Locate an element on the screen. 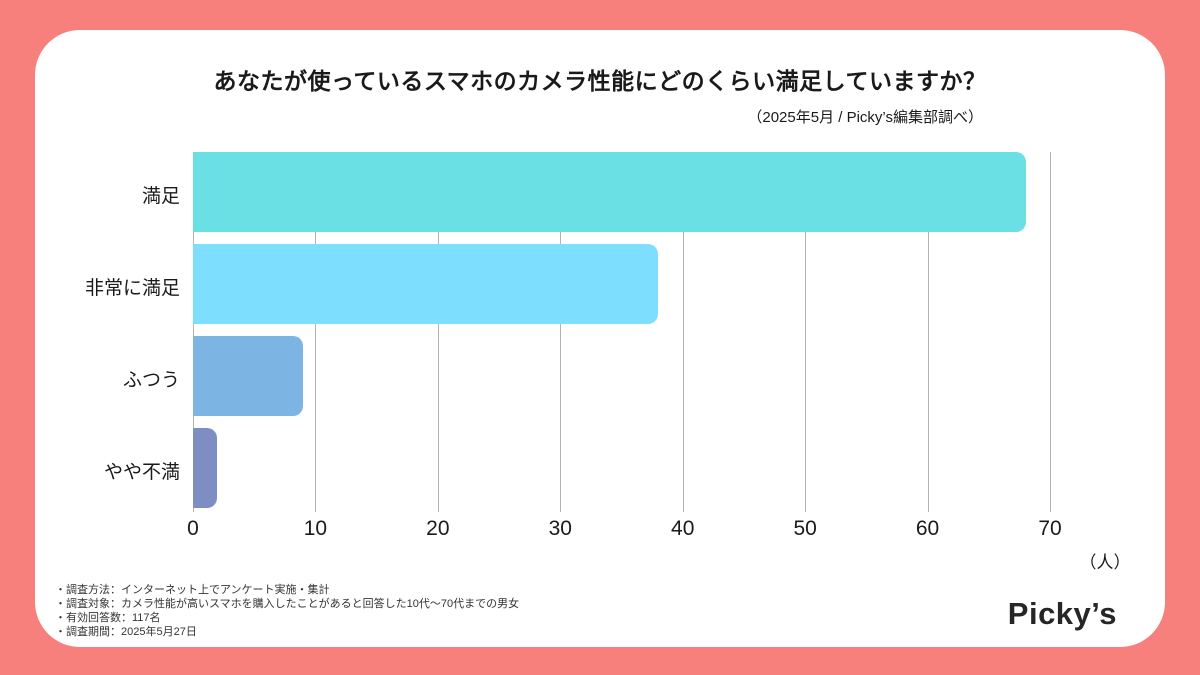 Image resolution: width=1200 pixels, height=675 pixels. bar-やや不満 is located at coordinates (205, 468).